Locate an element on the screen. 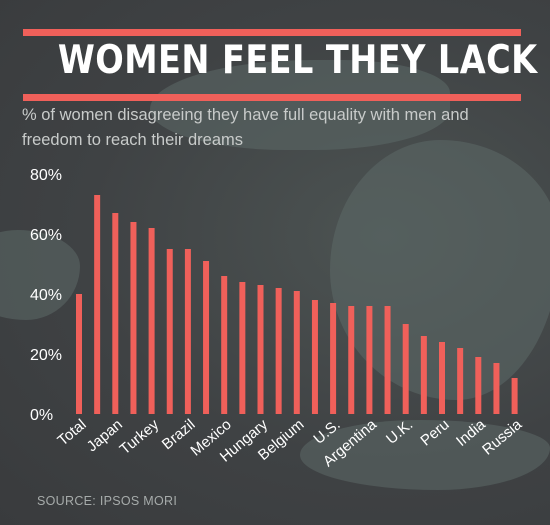 Image resolution: width=550 pixels, height=525 pixels. category-label: Peru is located at coordinates (434, 432).